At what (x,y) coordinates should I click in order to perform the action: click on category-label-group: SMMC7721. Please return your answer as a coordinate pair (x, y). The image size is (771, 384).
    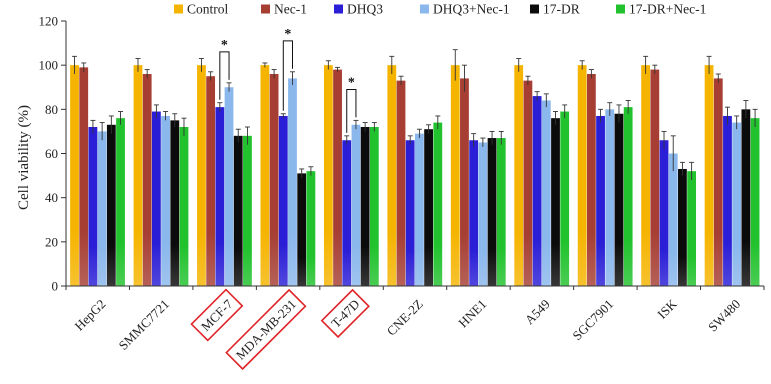
    Looking at the image, I should click on (143, 324).